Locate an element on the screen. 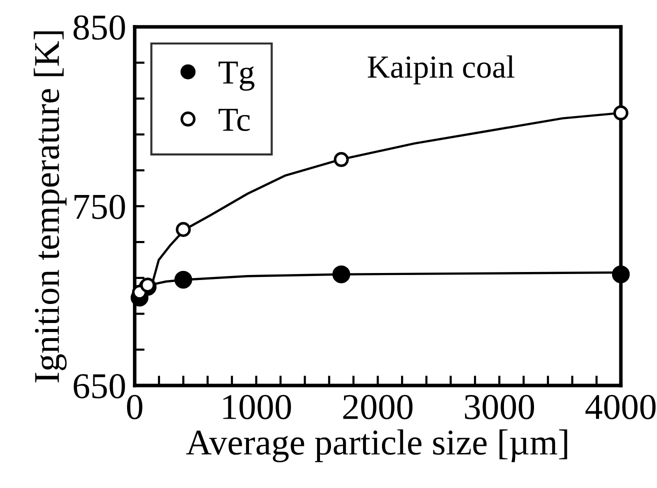 Image resolution: width=657 pixels, height=488 pixels. annotation: Kaipin coal is located at coordinates (441, 69).